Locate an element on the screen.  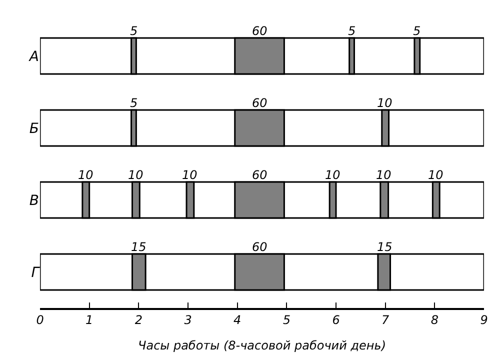
y-tick-label: А is located at coordinates (33, 56).